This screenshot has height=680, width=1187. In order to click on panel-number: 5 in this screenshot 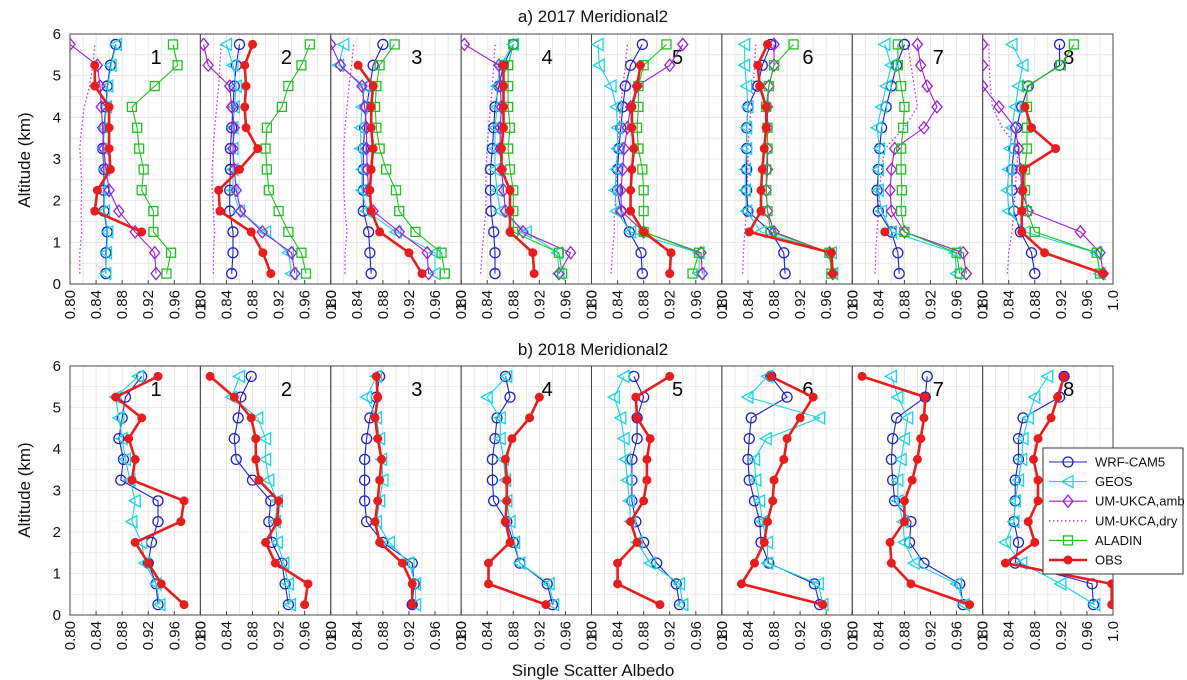, I will do `click(677, 390)`.